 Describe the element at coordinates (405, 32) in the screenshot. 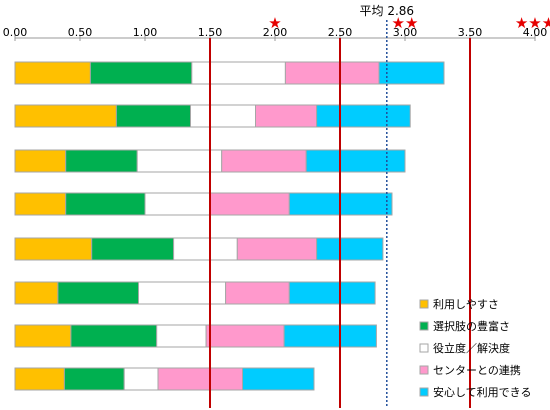

I see `x-tick-label: 3.00` at that location.